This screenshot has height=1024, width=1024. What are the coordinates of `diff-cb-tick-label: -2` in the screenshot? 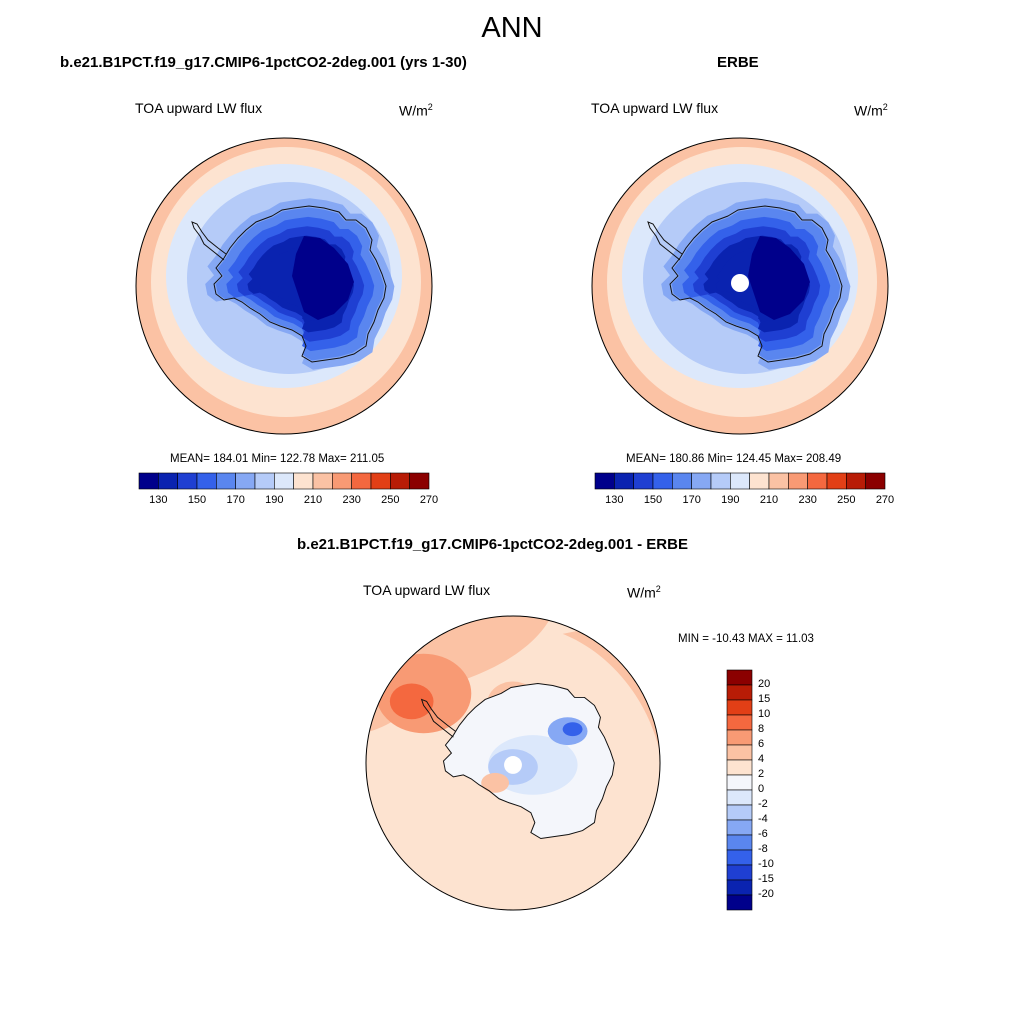 It's located at (763, 804).